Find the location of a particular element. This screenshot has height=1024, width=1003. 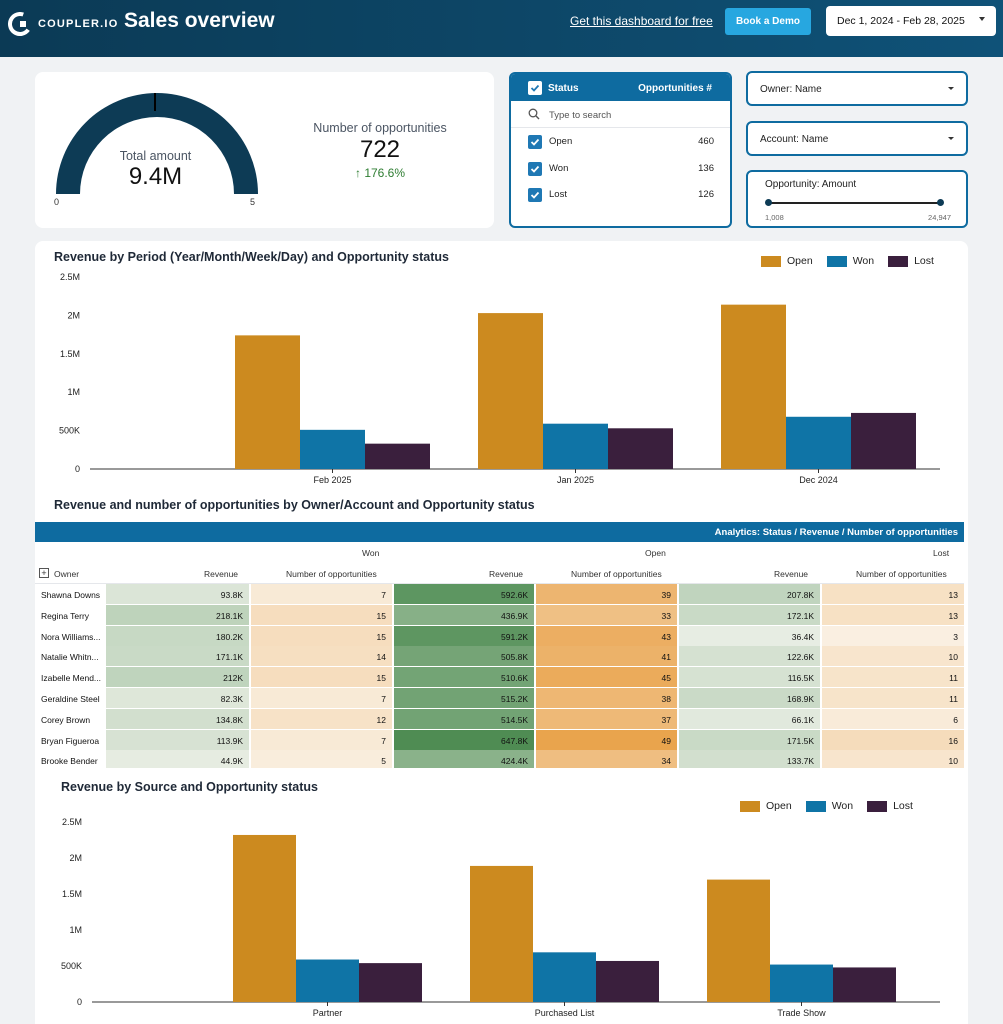

cell-won-rev: 212K is located at coordinates (177, 677).